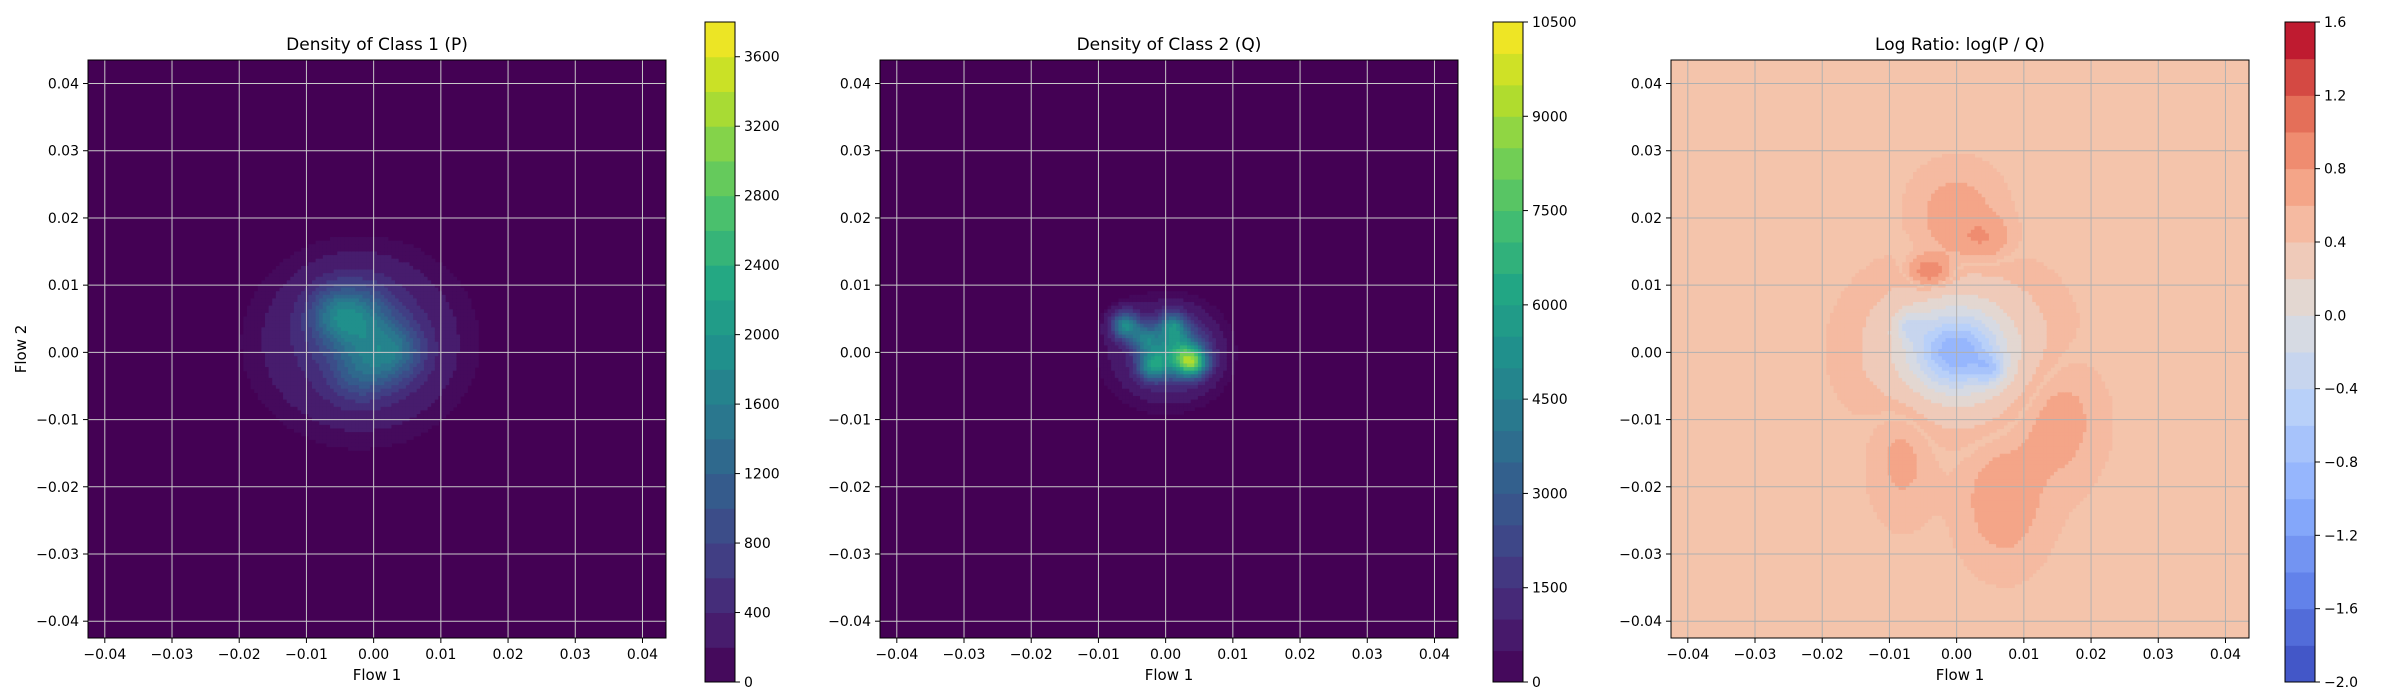  Describe the element at coordinates (2335, 96) in the screenshot. I see `colorbar-tick-label: 1.2` at that location.